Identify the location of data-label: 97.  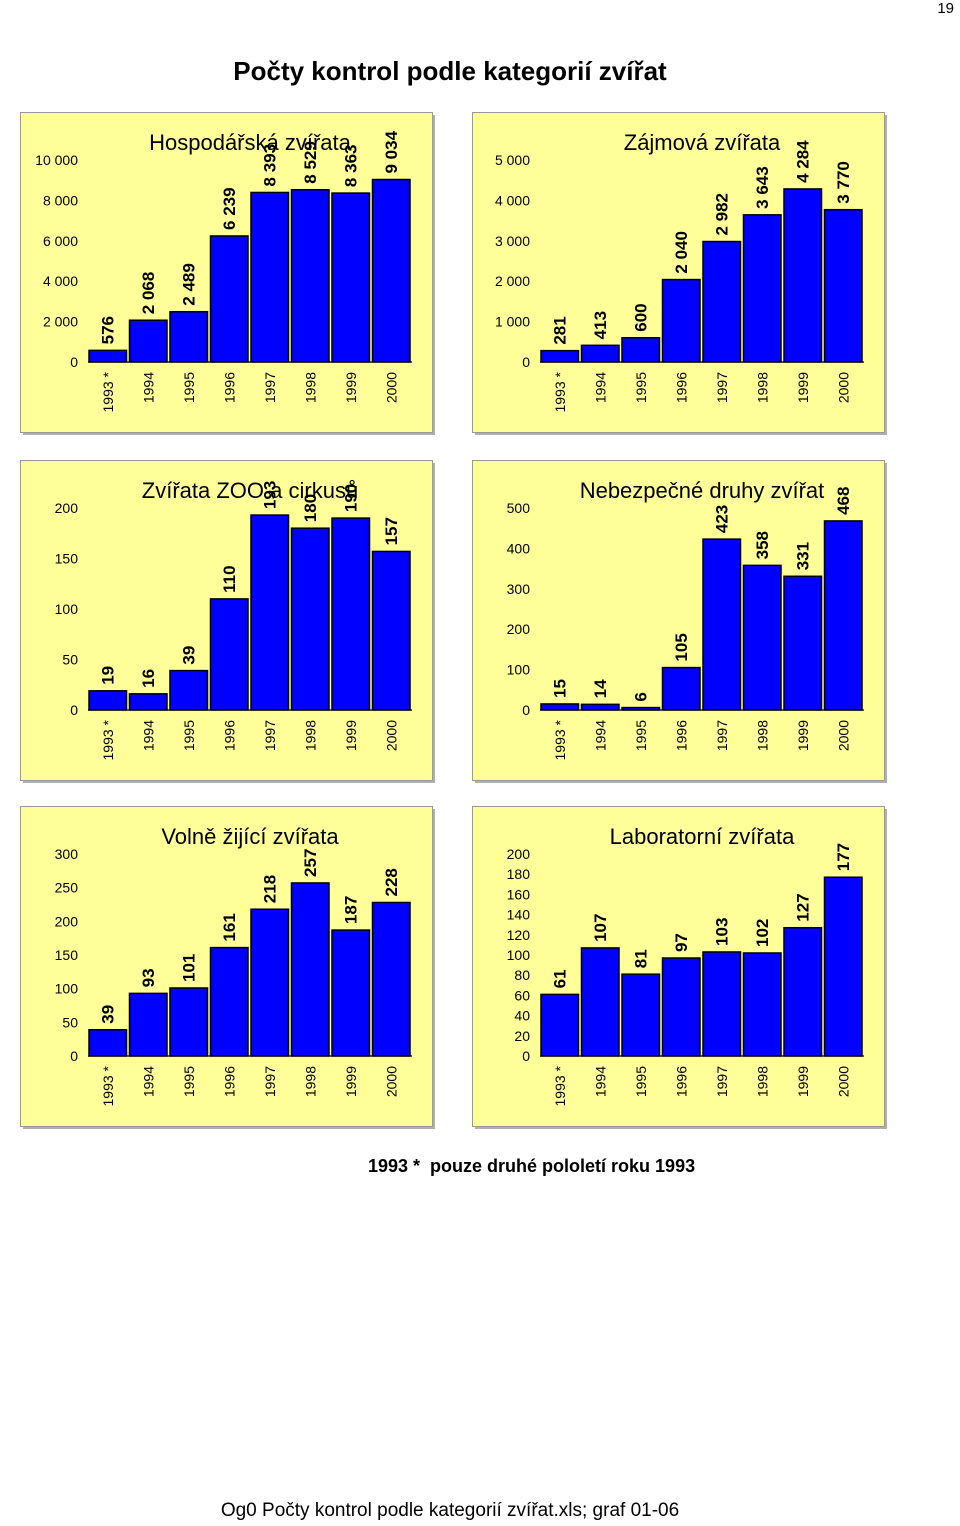
(681, 942).